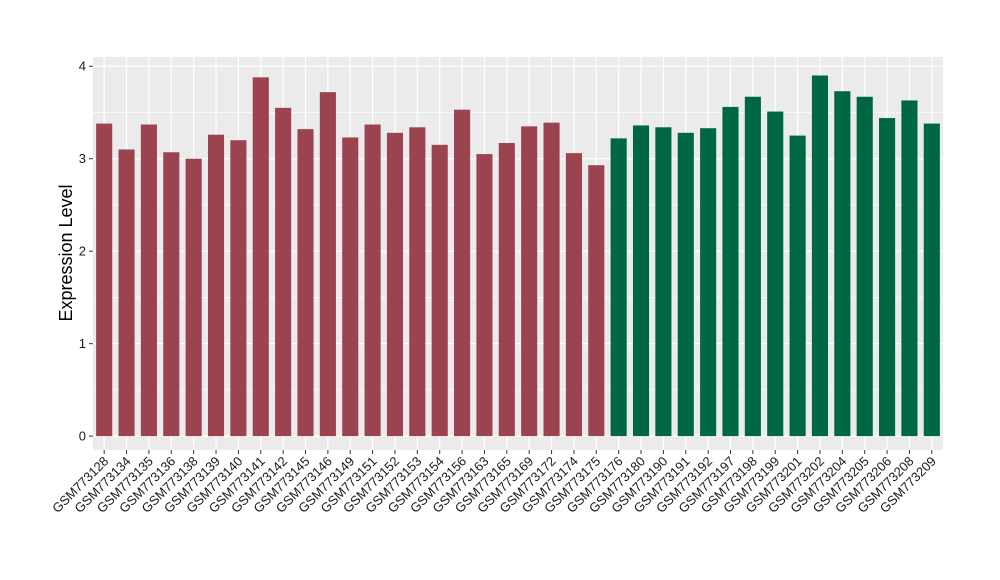 The image size is (1000, 580). What do you see at coordinates (82, 436) in the screenshot?
I see `y-tick-label: 0` at bounding box center [82, 436].